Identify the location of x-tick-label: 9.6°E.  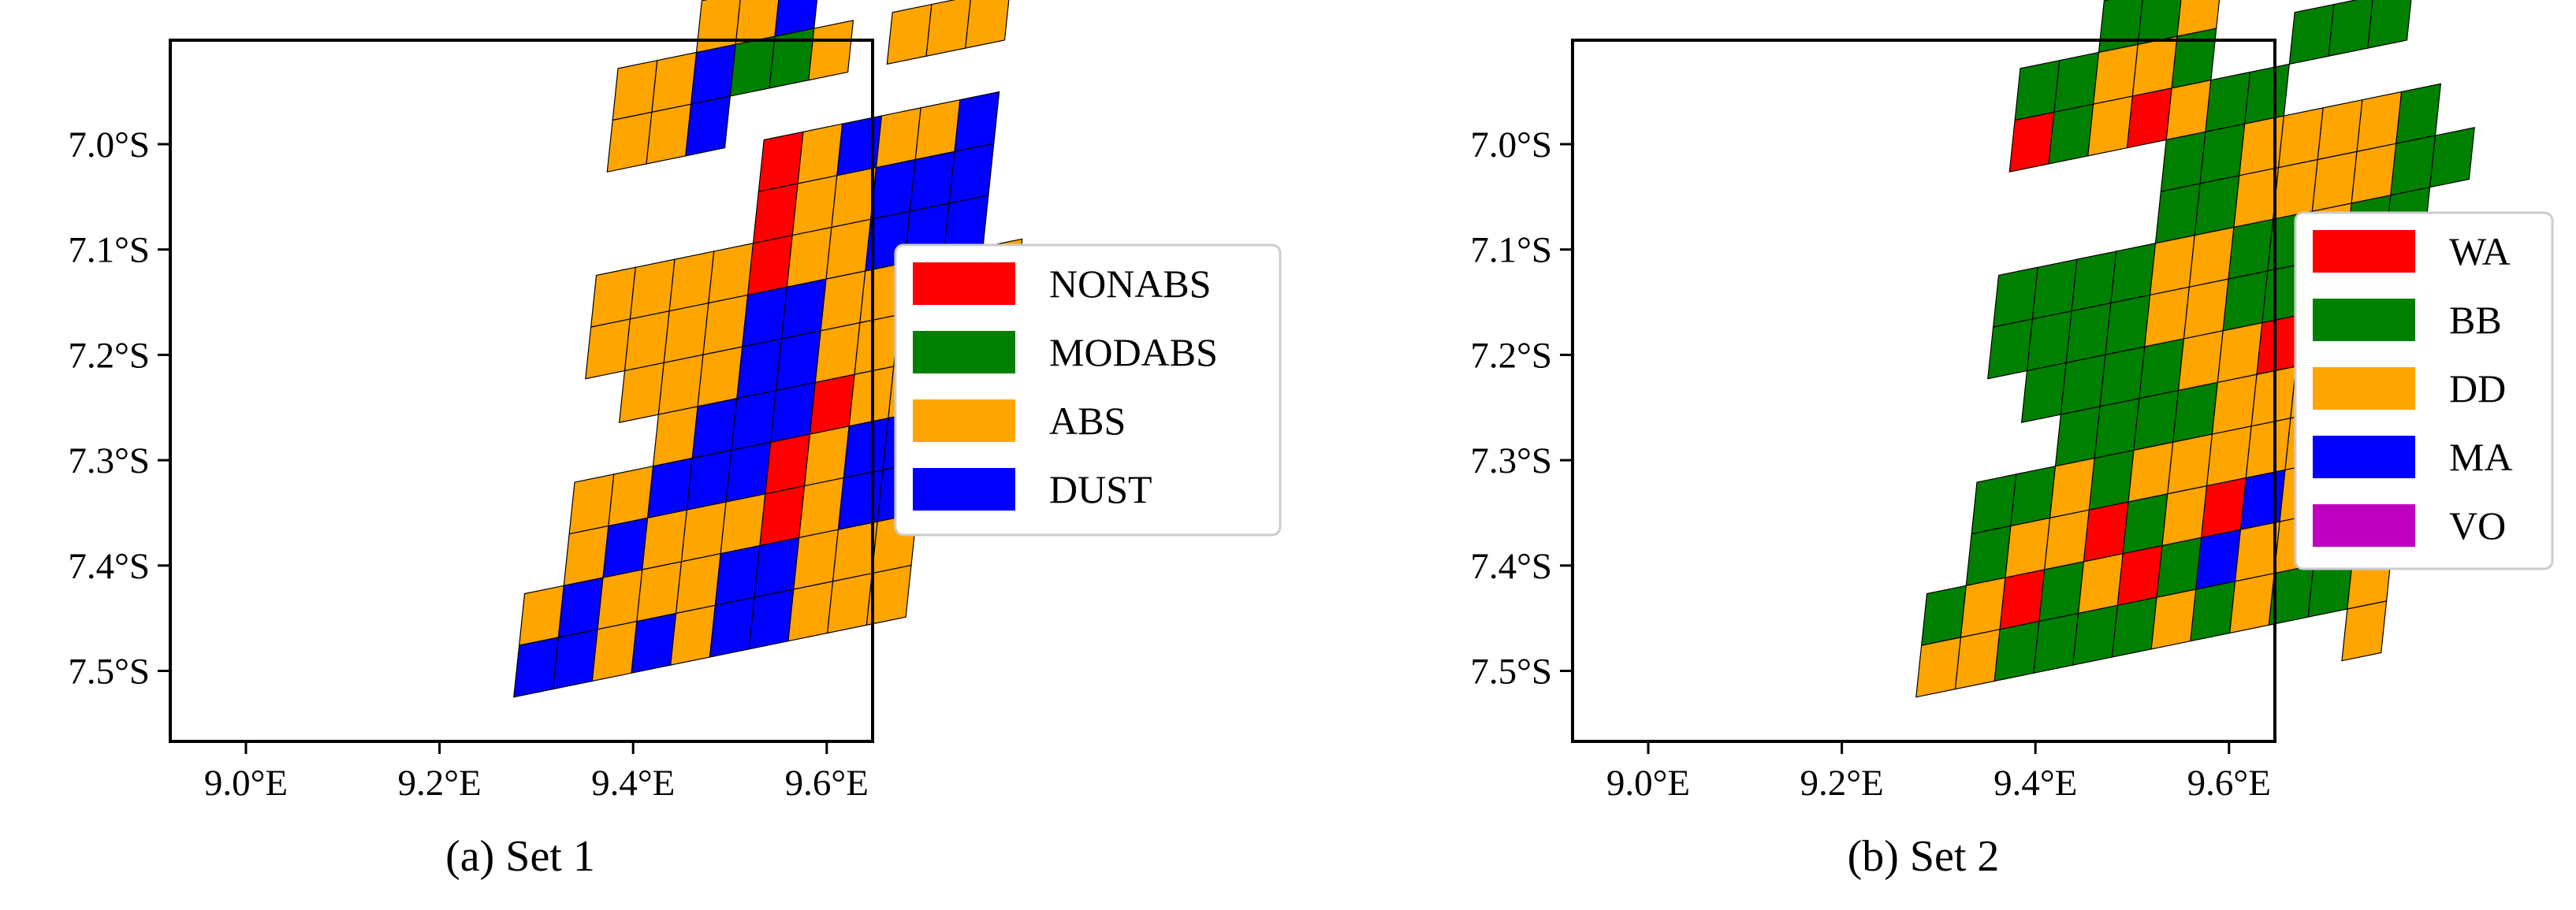
(827, 783).